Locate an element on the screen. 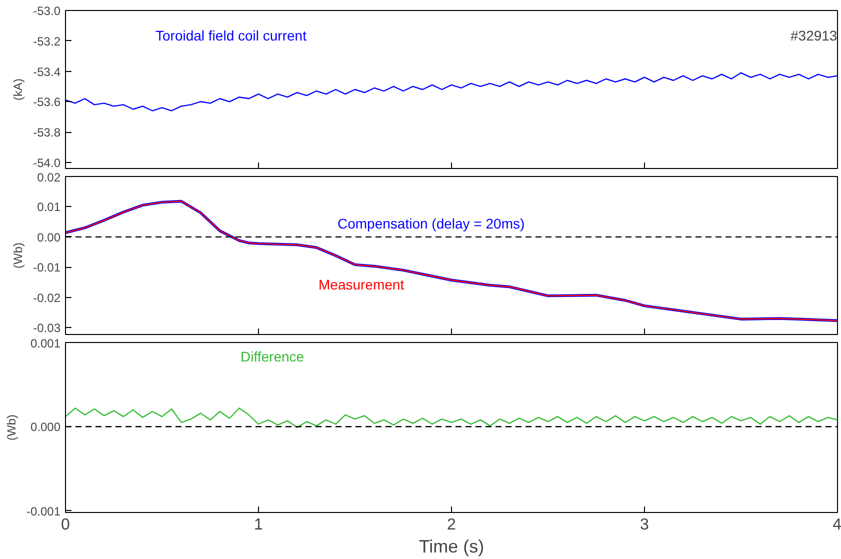 The height and width of the screenshot is (559, 841). y-tick-label: 0.000 is located at coordinates (45, 427).